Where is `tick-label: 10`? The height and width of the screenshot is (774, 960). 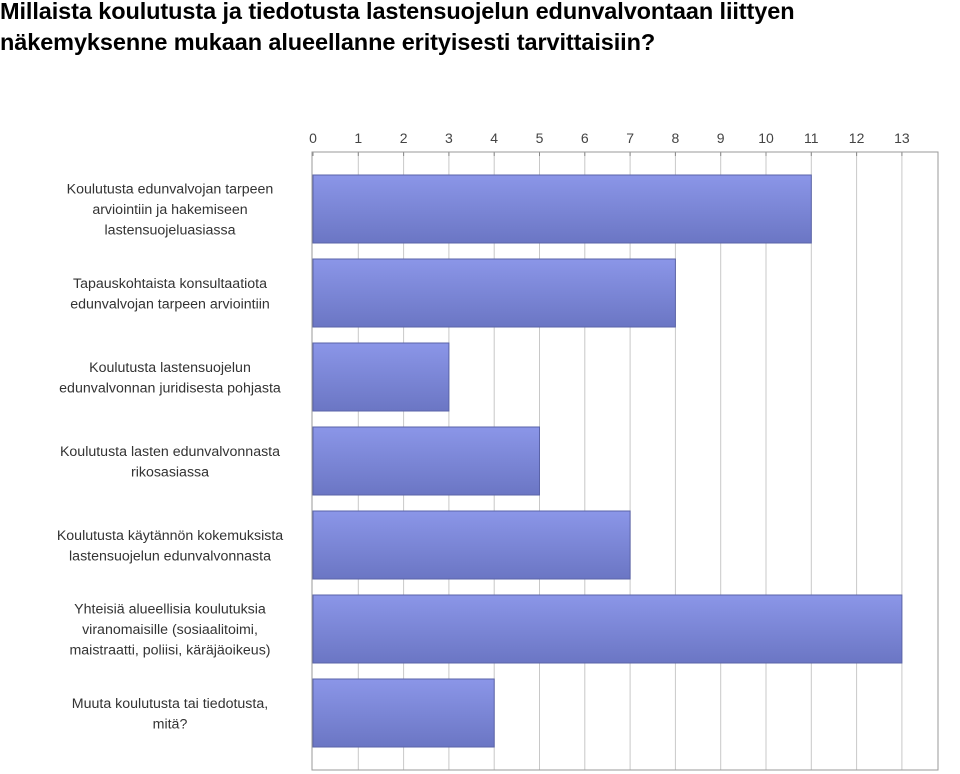
tick-label: 10 is located at coordinates (766, 138).